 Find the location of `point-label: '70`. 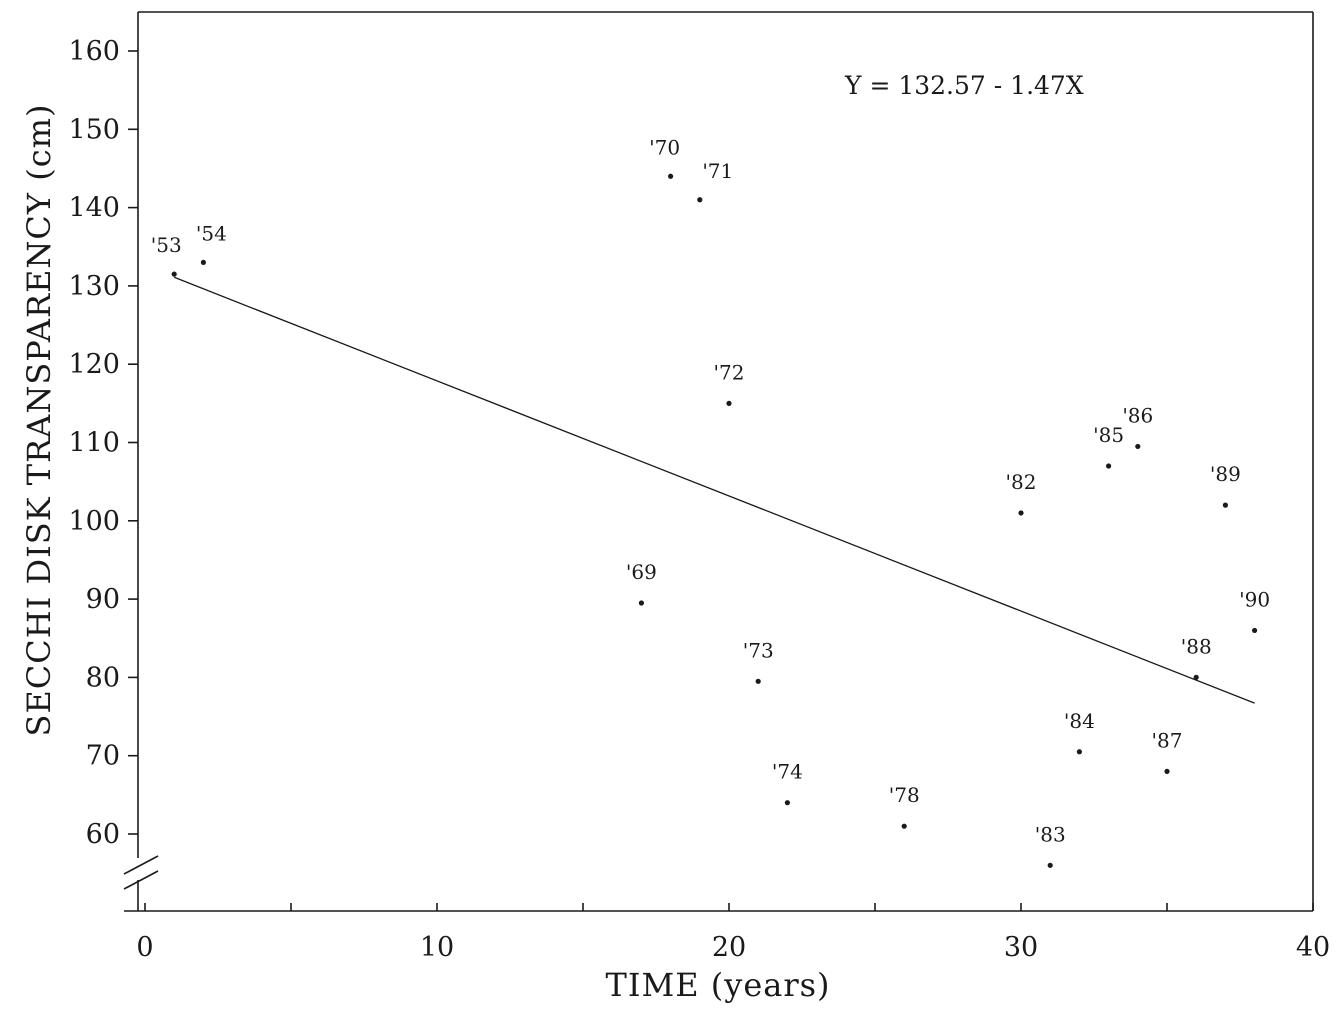

point-label: '70 is located at coordinates (664, 147).